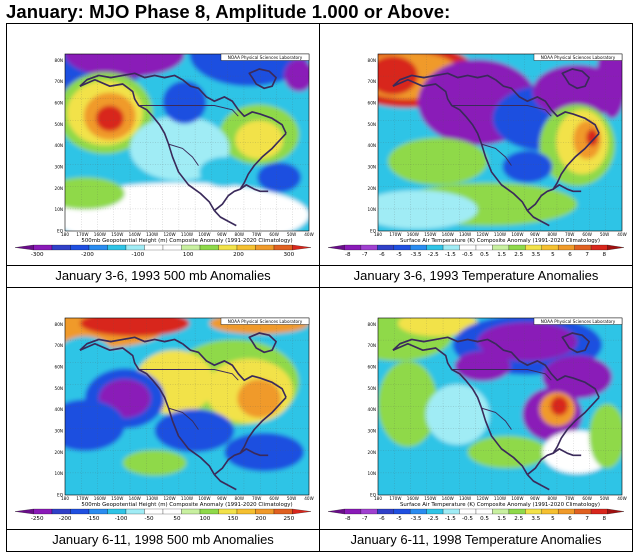 The width and height of the screenshot is (639, 553). I want to click on colorbar-tick-label: 250, so click(288, 519).